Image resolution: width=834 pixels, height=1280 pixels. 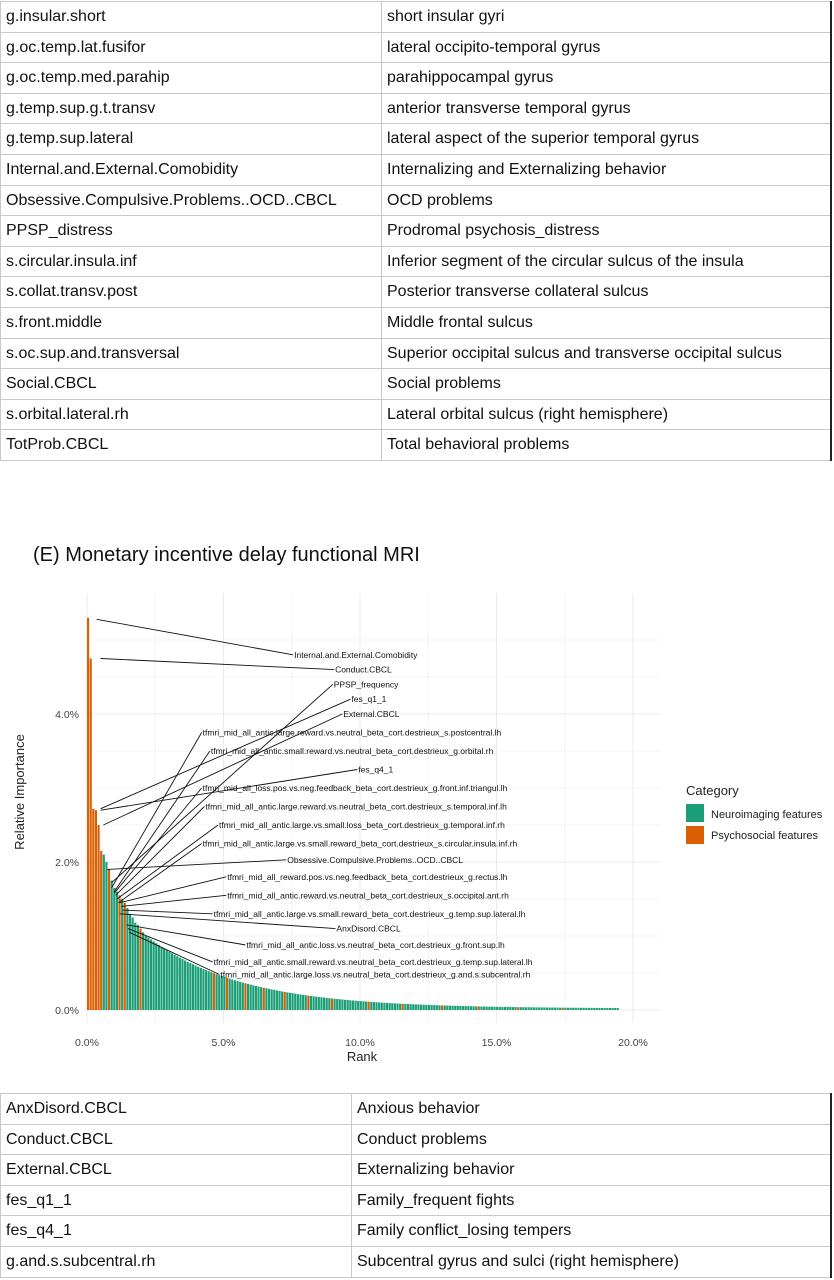 What do you see at coordinates (67, 715) in the screenshot?
I see `y-tick-label: 4.0%` at bounding box center [67, 715].